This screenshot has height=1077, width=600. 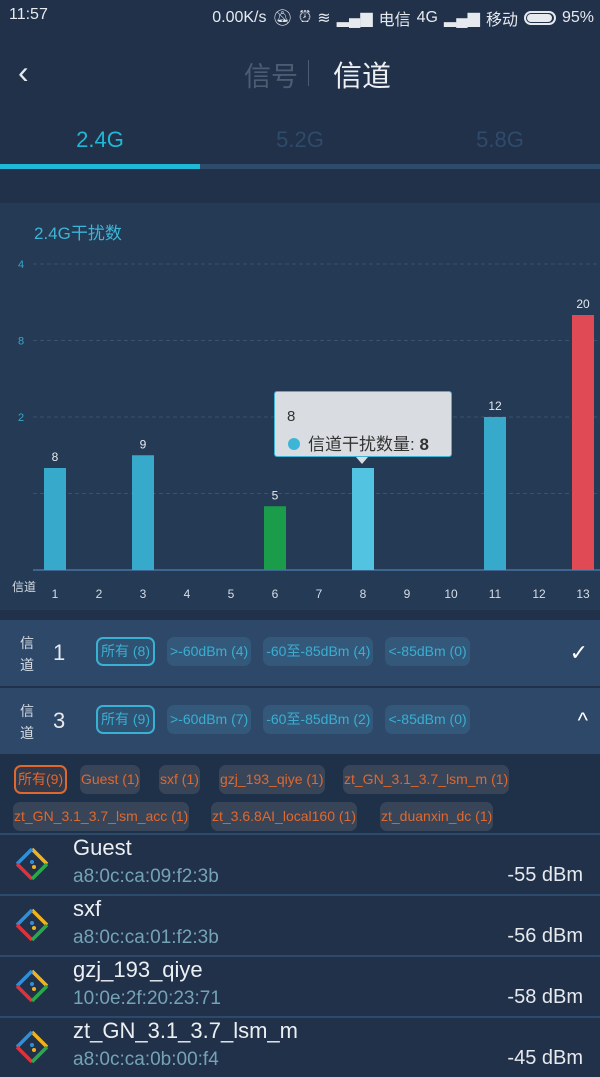 What do you see at coordinates (179, 779) in the screenshot?
I see `ssid-filter: sxf (1)` at bounding box center [179, 779].